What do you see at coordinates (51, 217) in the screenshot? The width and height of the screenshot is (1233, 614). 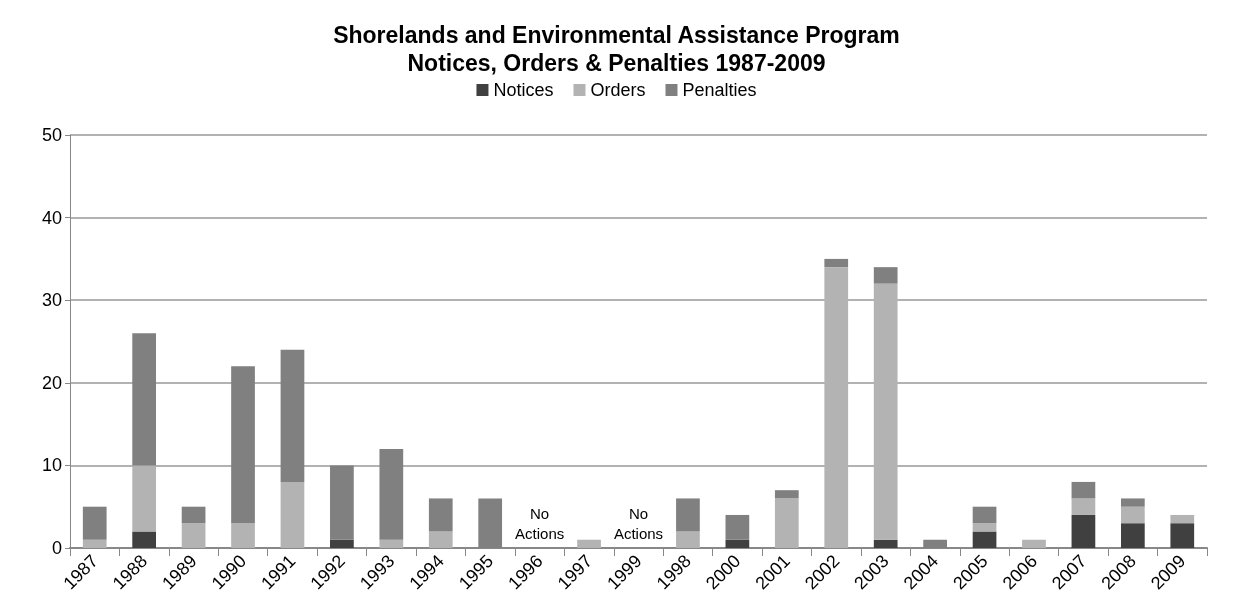 I see `y-tick-label: 40` at bounding box center [51, 217].